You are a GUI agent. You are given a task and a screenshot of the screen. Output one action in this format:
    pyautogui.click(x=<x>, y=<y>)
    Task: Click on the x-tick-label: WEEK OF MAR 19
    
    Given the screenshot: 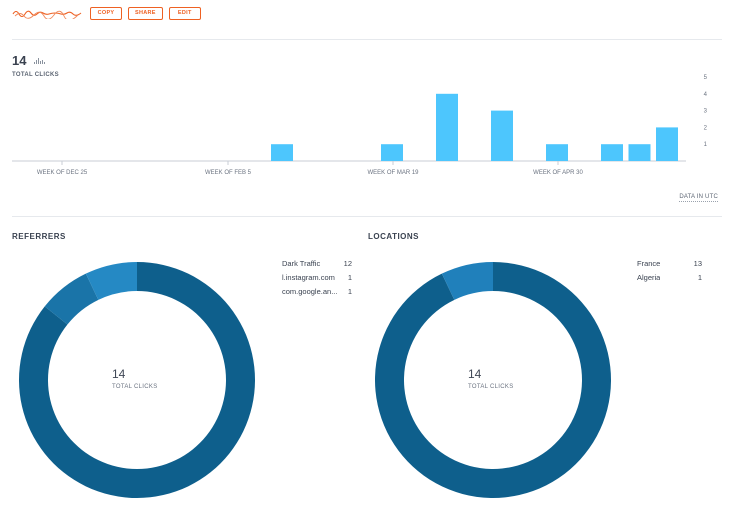 What is the action you would take?
    pyautogui.click(x=393, y=173)
    